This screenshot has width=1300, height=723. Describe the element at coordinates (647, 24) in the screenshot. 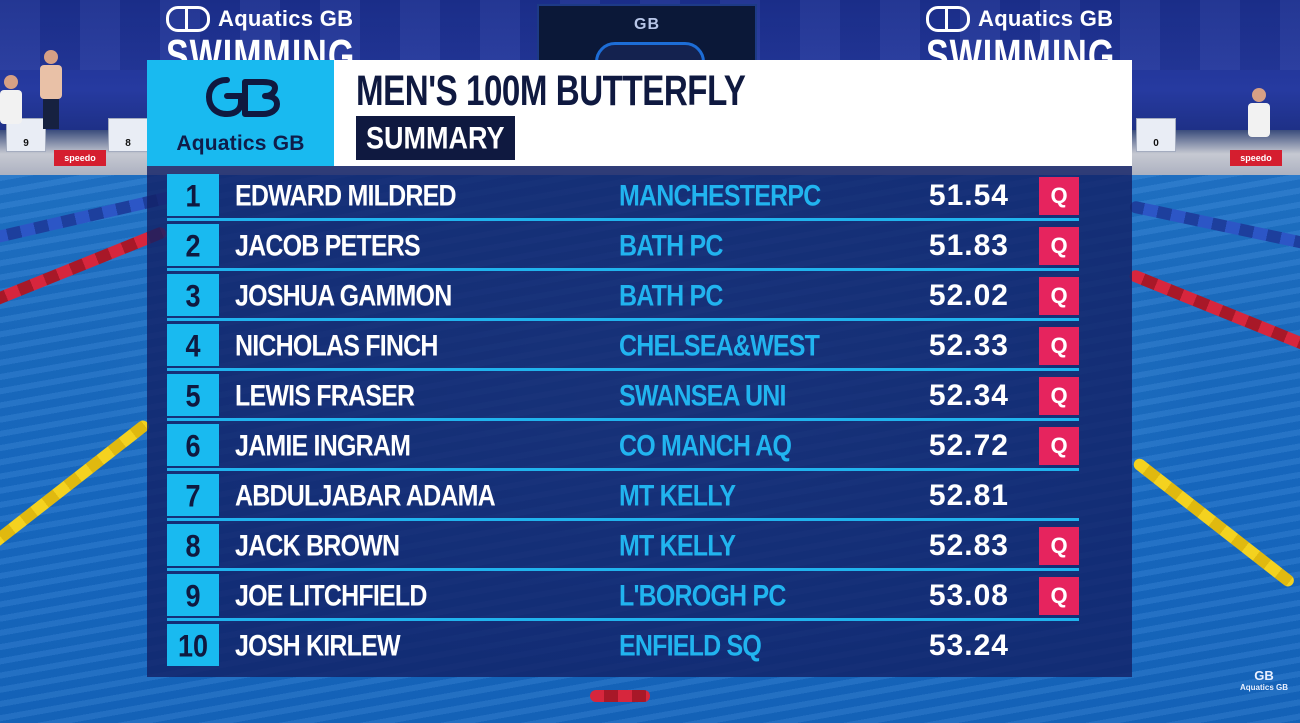

I see `screen-logo: GB` at that location.